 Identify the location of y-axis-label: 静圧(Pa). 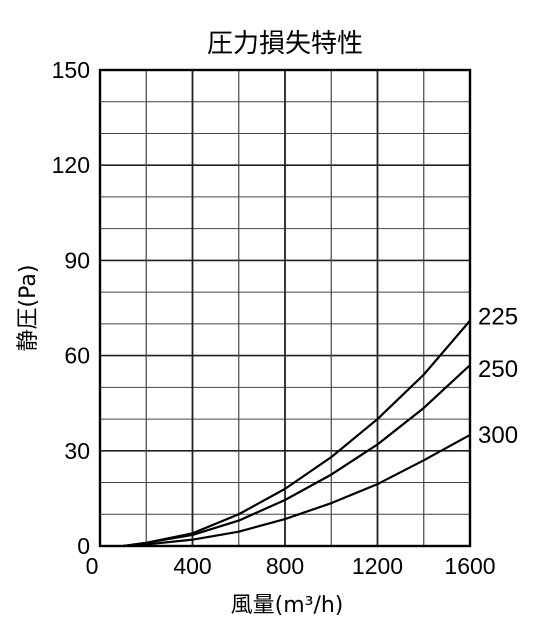
(28, 308).